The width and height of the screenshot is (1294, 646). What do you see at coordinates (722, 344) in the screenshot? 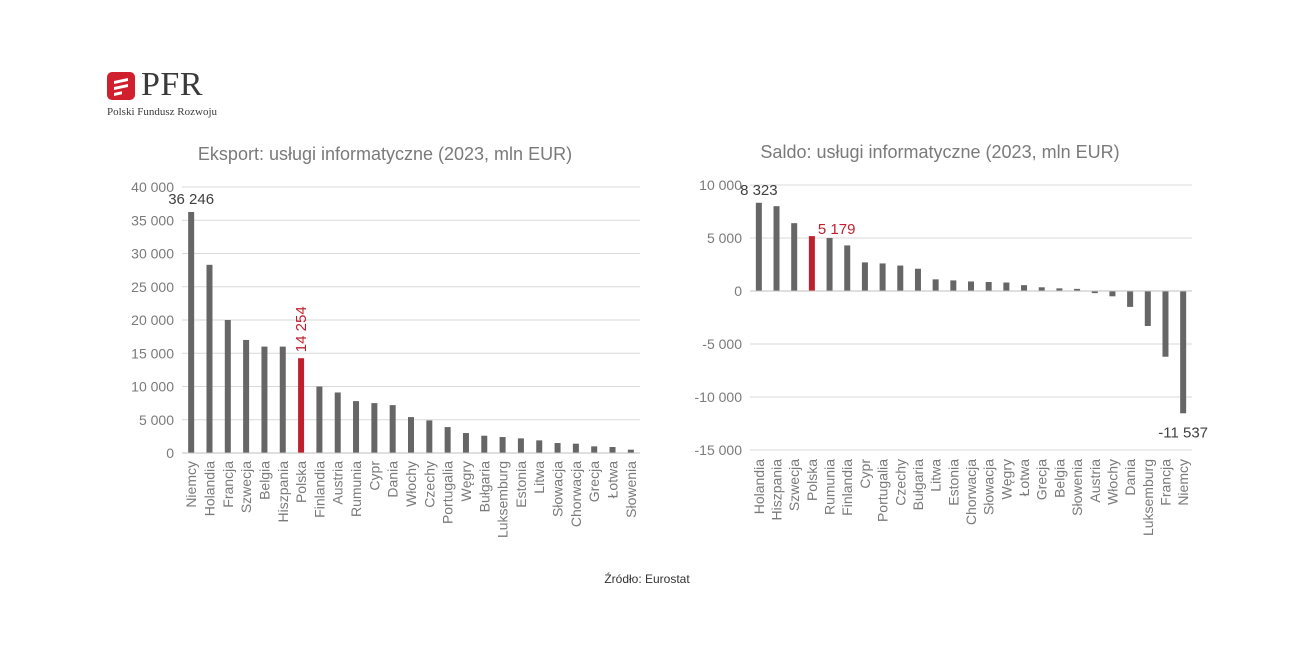
I see `y-tick-label: -5 000` at bounding box center [722, 344].